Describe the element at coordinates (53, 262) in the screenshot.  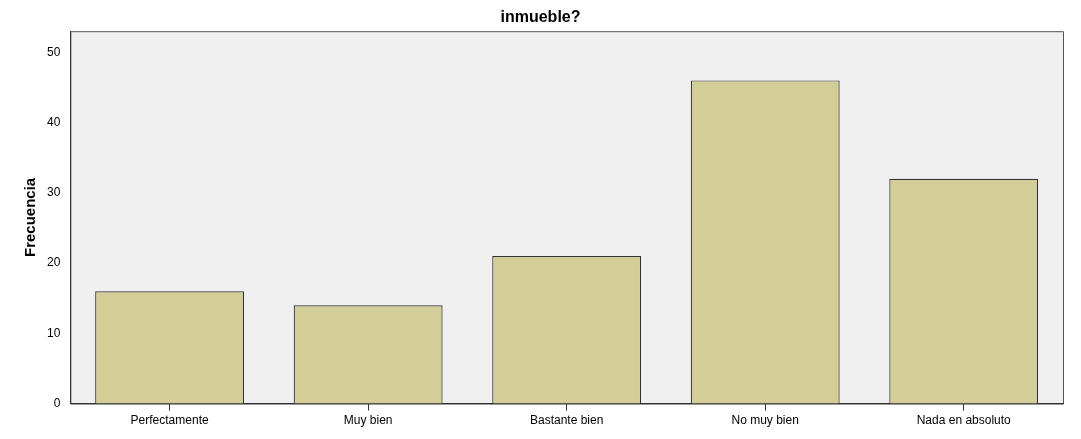
I see `y-tick-label: 20` at that location.